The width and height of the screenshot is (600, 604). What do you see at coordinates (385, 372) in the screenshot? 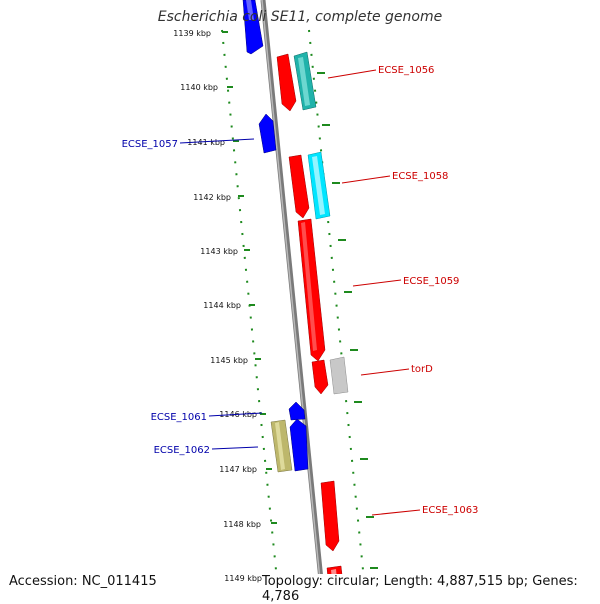
I see `callout-line-tord` at bounding box center [385, 372].